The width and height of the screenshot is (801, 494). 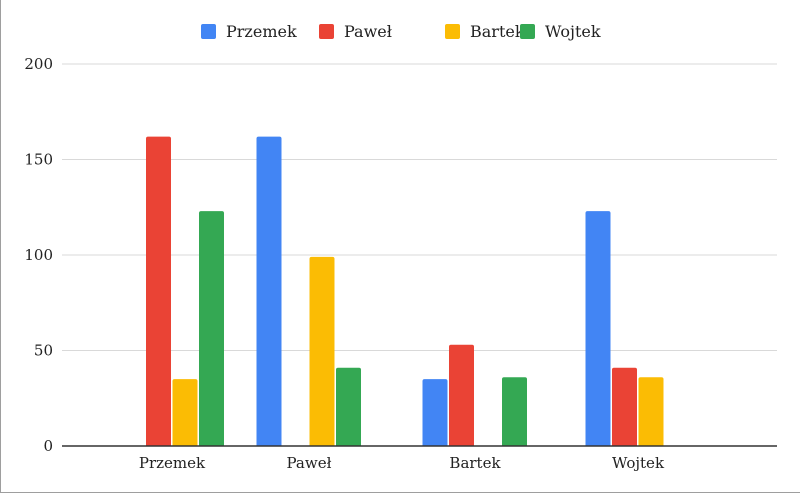 I want to click on y-axis-tick-labels: 0 50 100 150 200, so click(x=38, y=255).